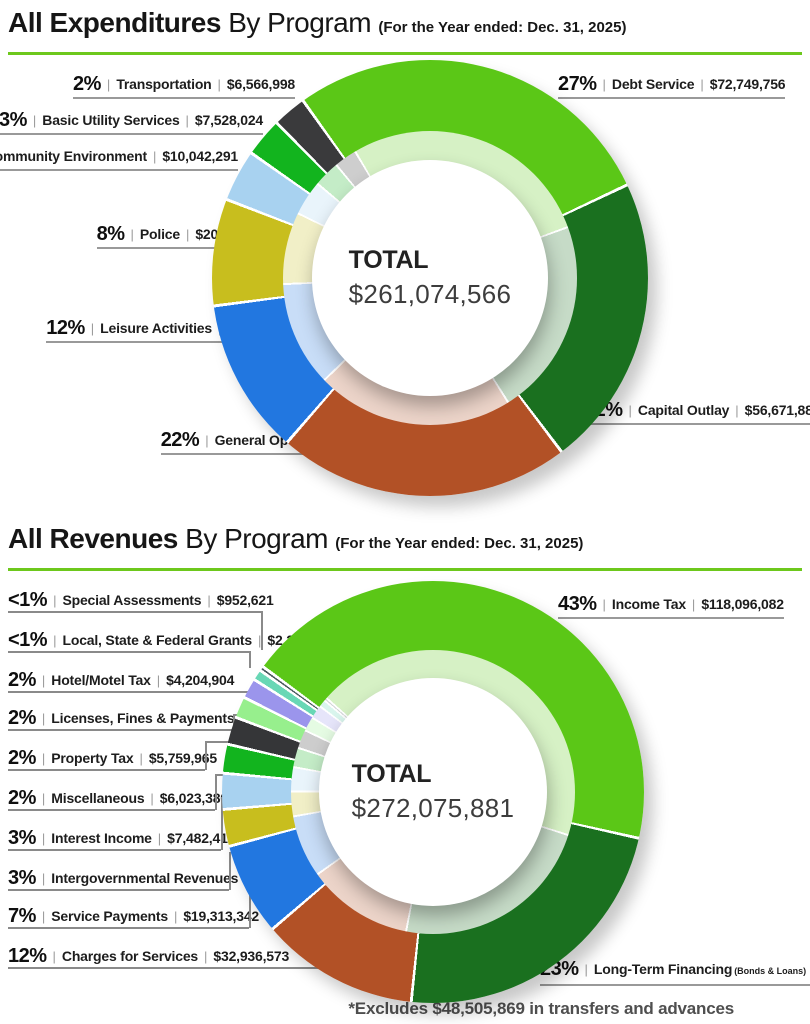 The height and width of the screenshot is (1024, 810). Describe the element at coordinates (159, 234) in the screenshot. I see `slice-name: Police` at that location.